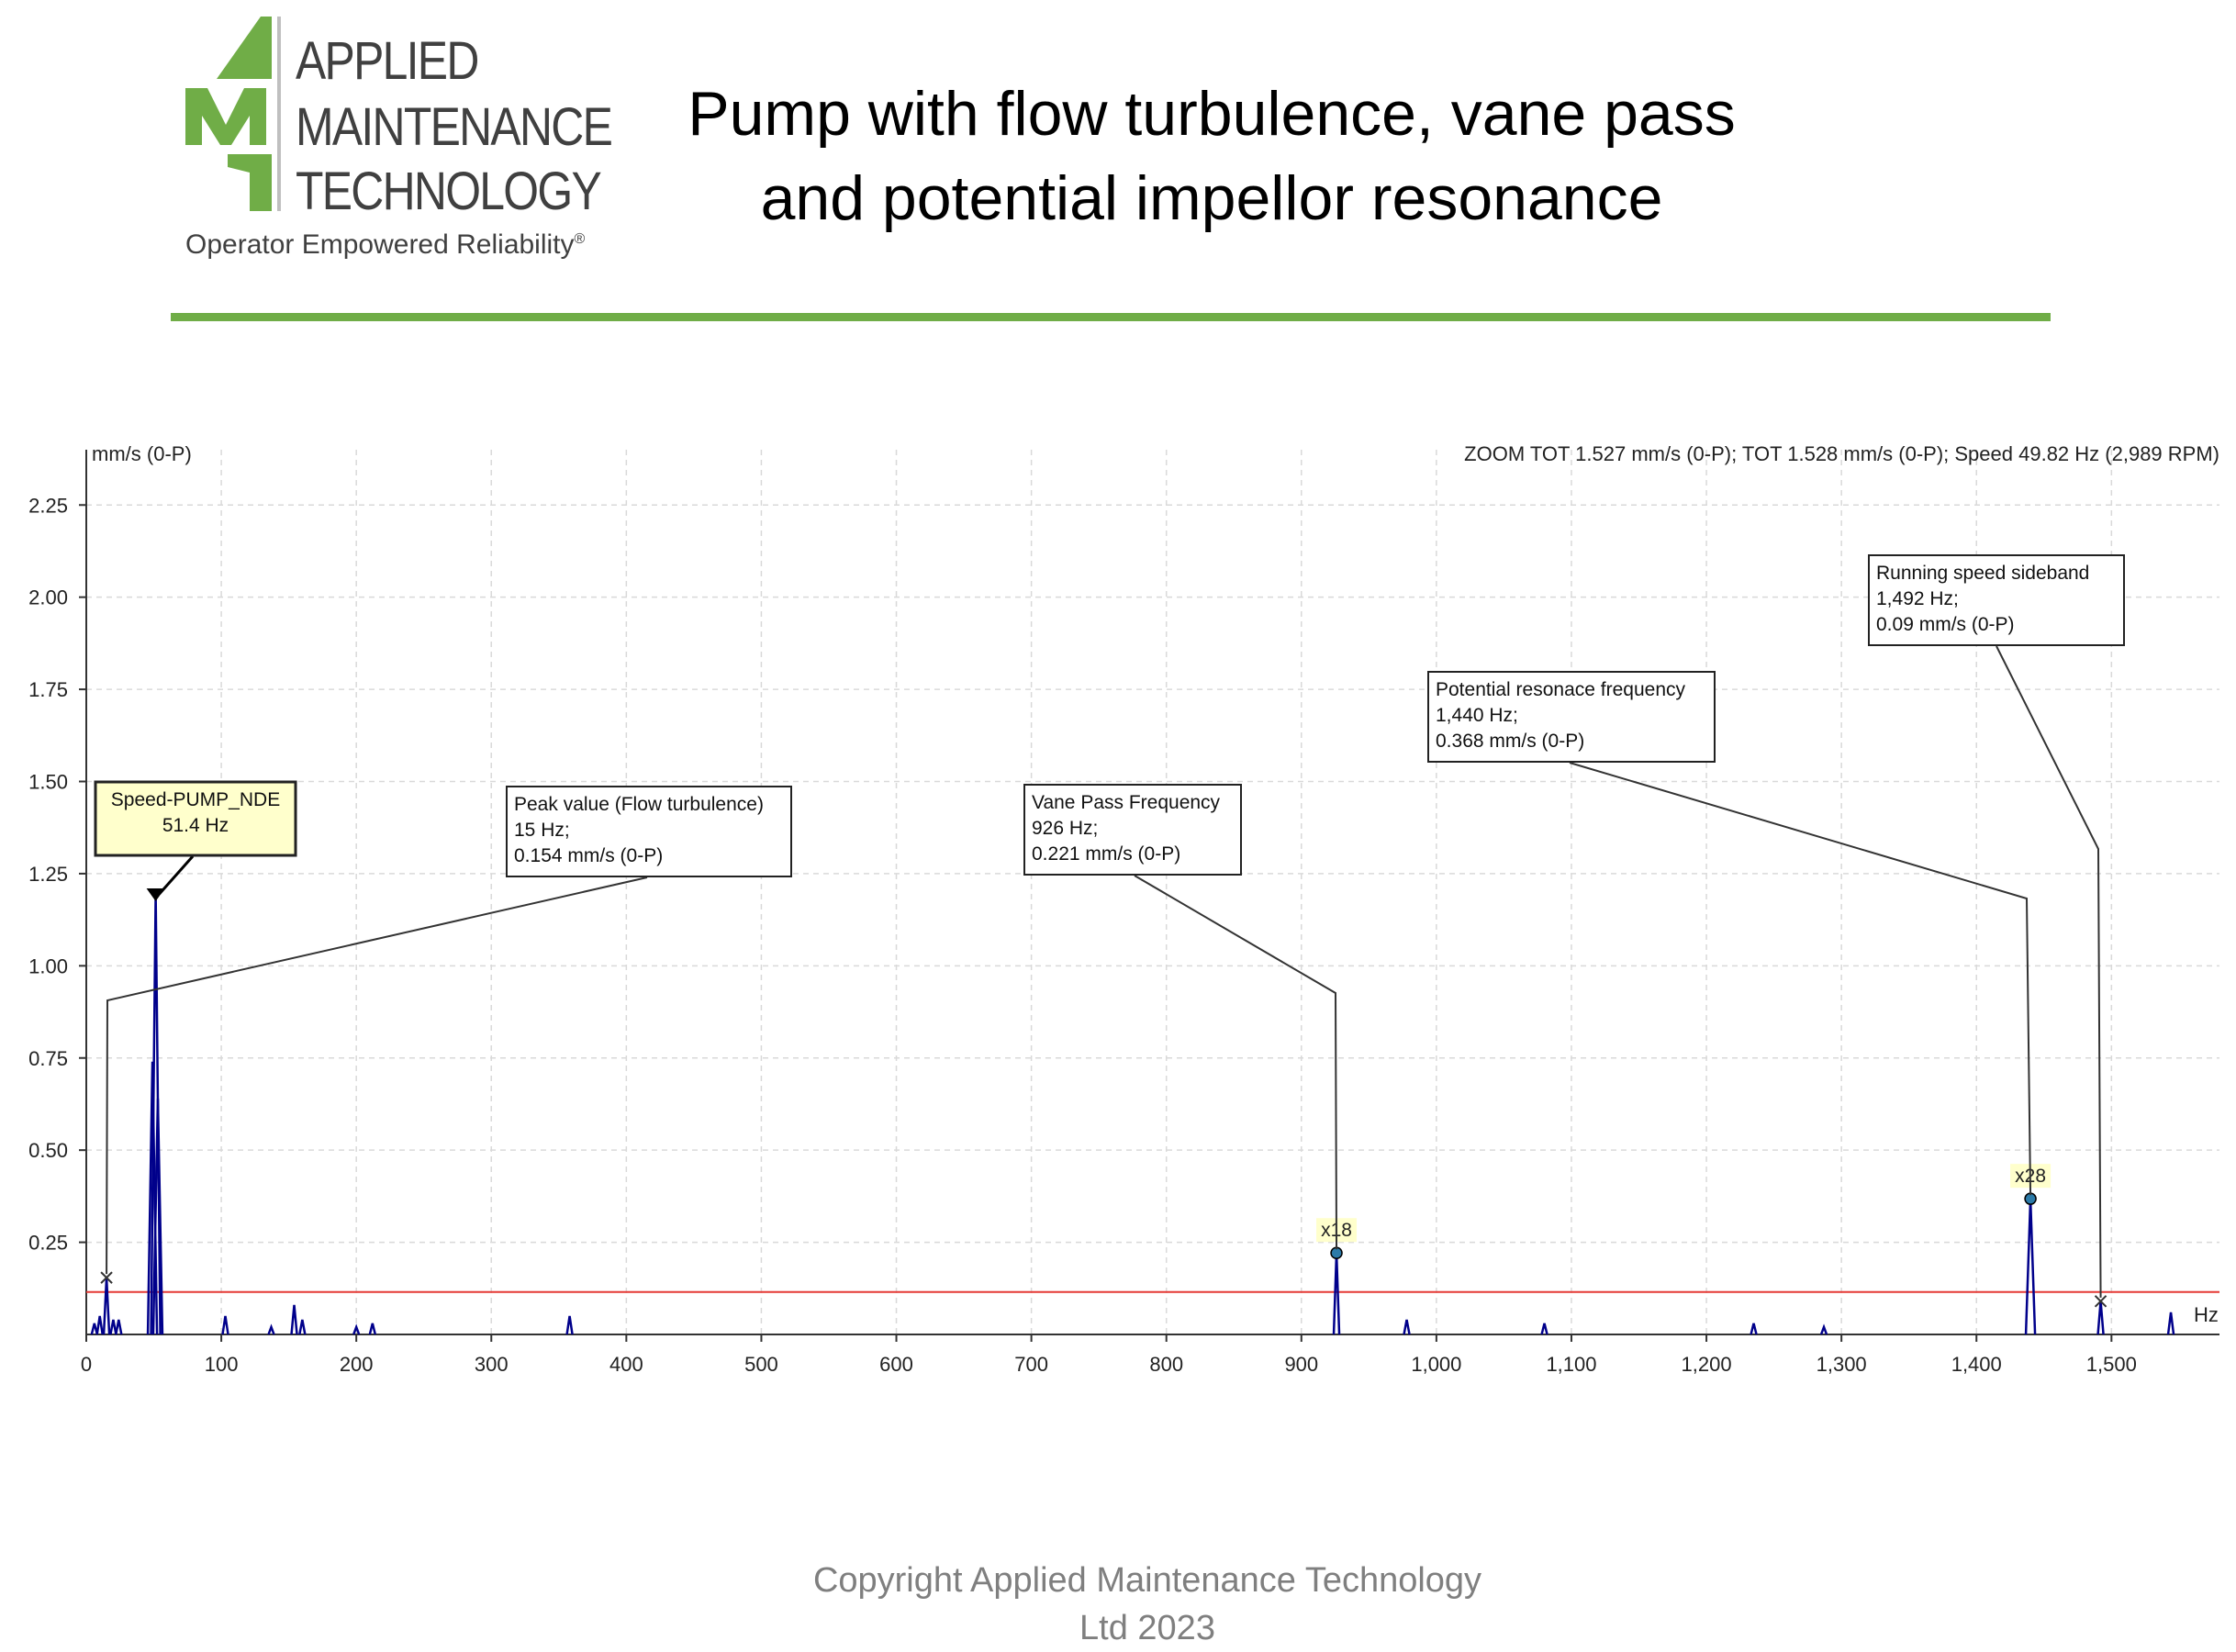 This screenshot has width=2236, height=1652. Describe the element at coordinates (1707, 1365) in the screenshot. I see `x-tick-label: 1,200` at that location.